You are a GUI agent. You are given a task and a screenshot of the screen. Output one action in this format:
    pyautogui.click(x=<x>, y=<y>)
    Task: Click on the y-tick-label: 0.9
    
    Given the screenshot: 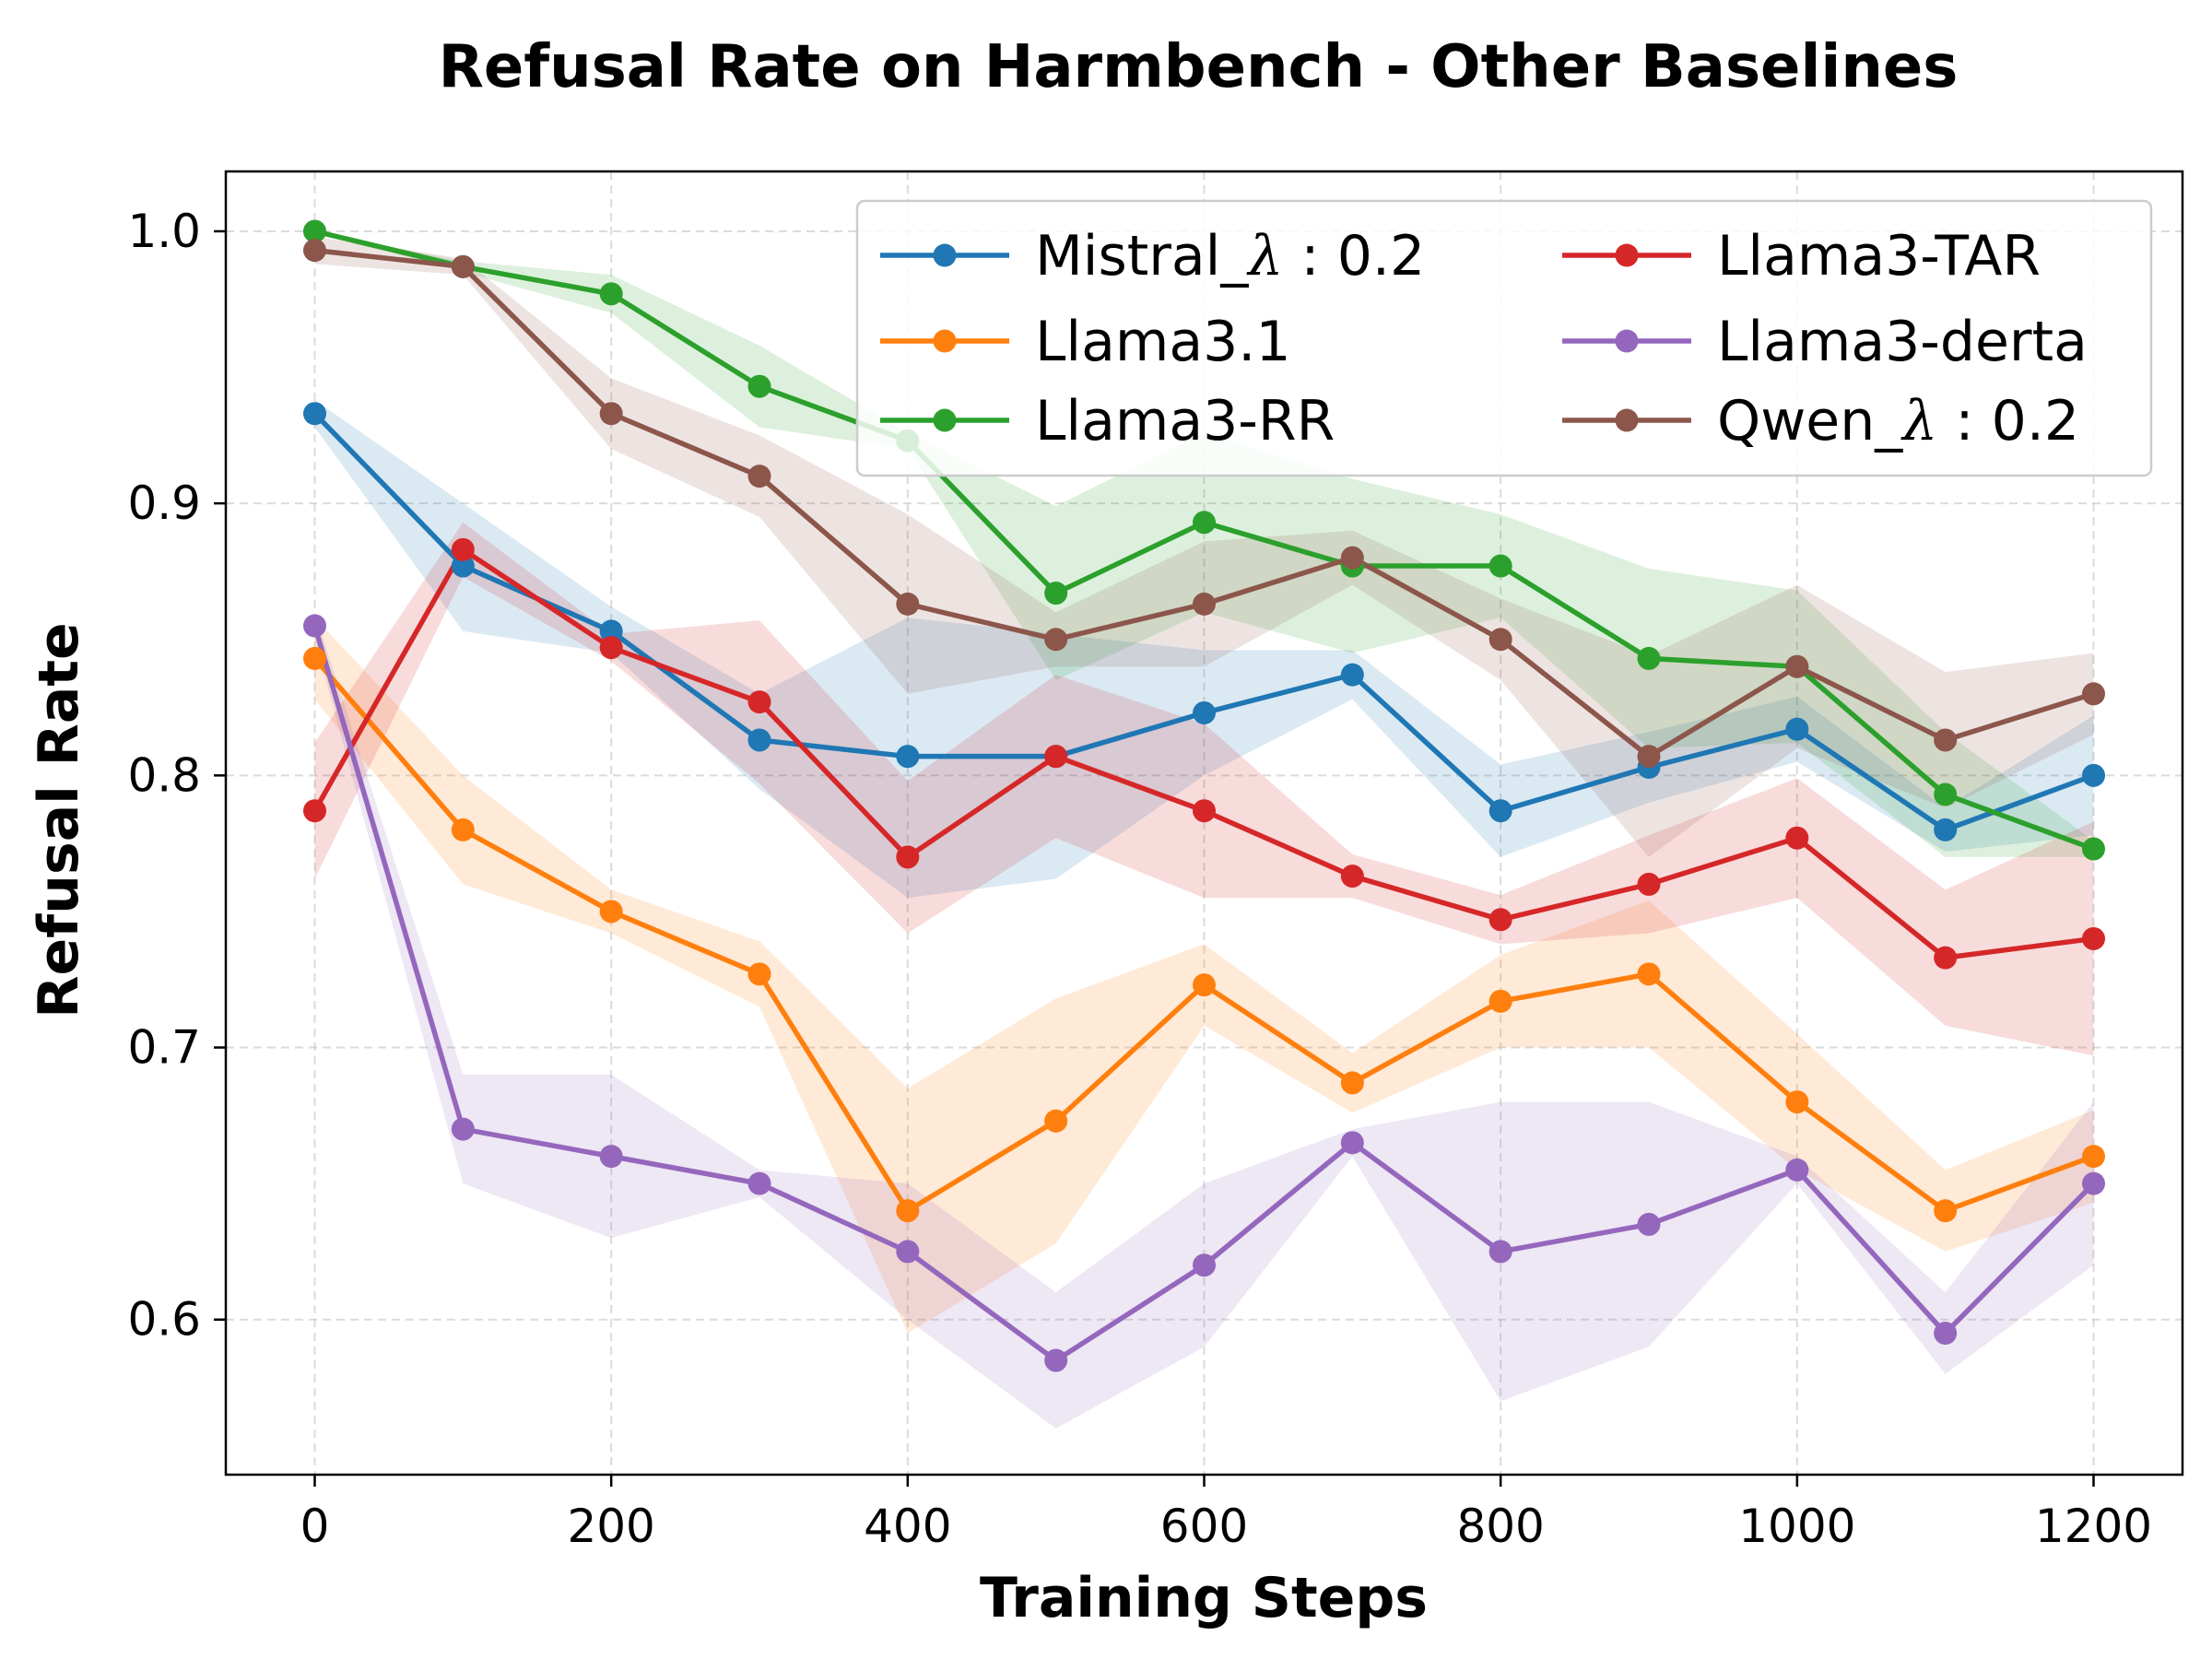 What is the action you would take?
    pyautogui.click(x=164, y=503)
    